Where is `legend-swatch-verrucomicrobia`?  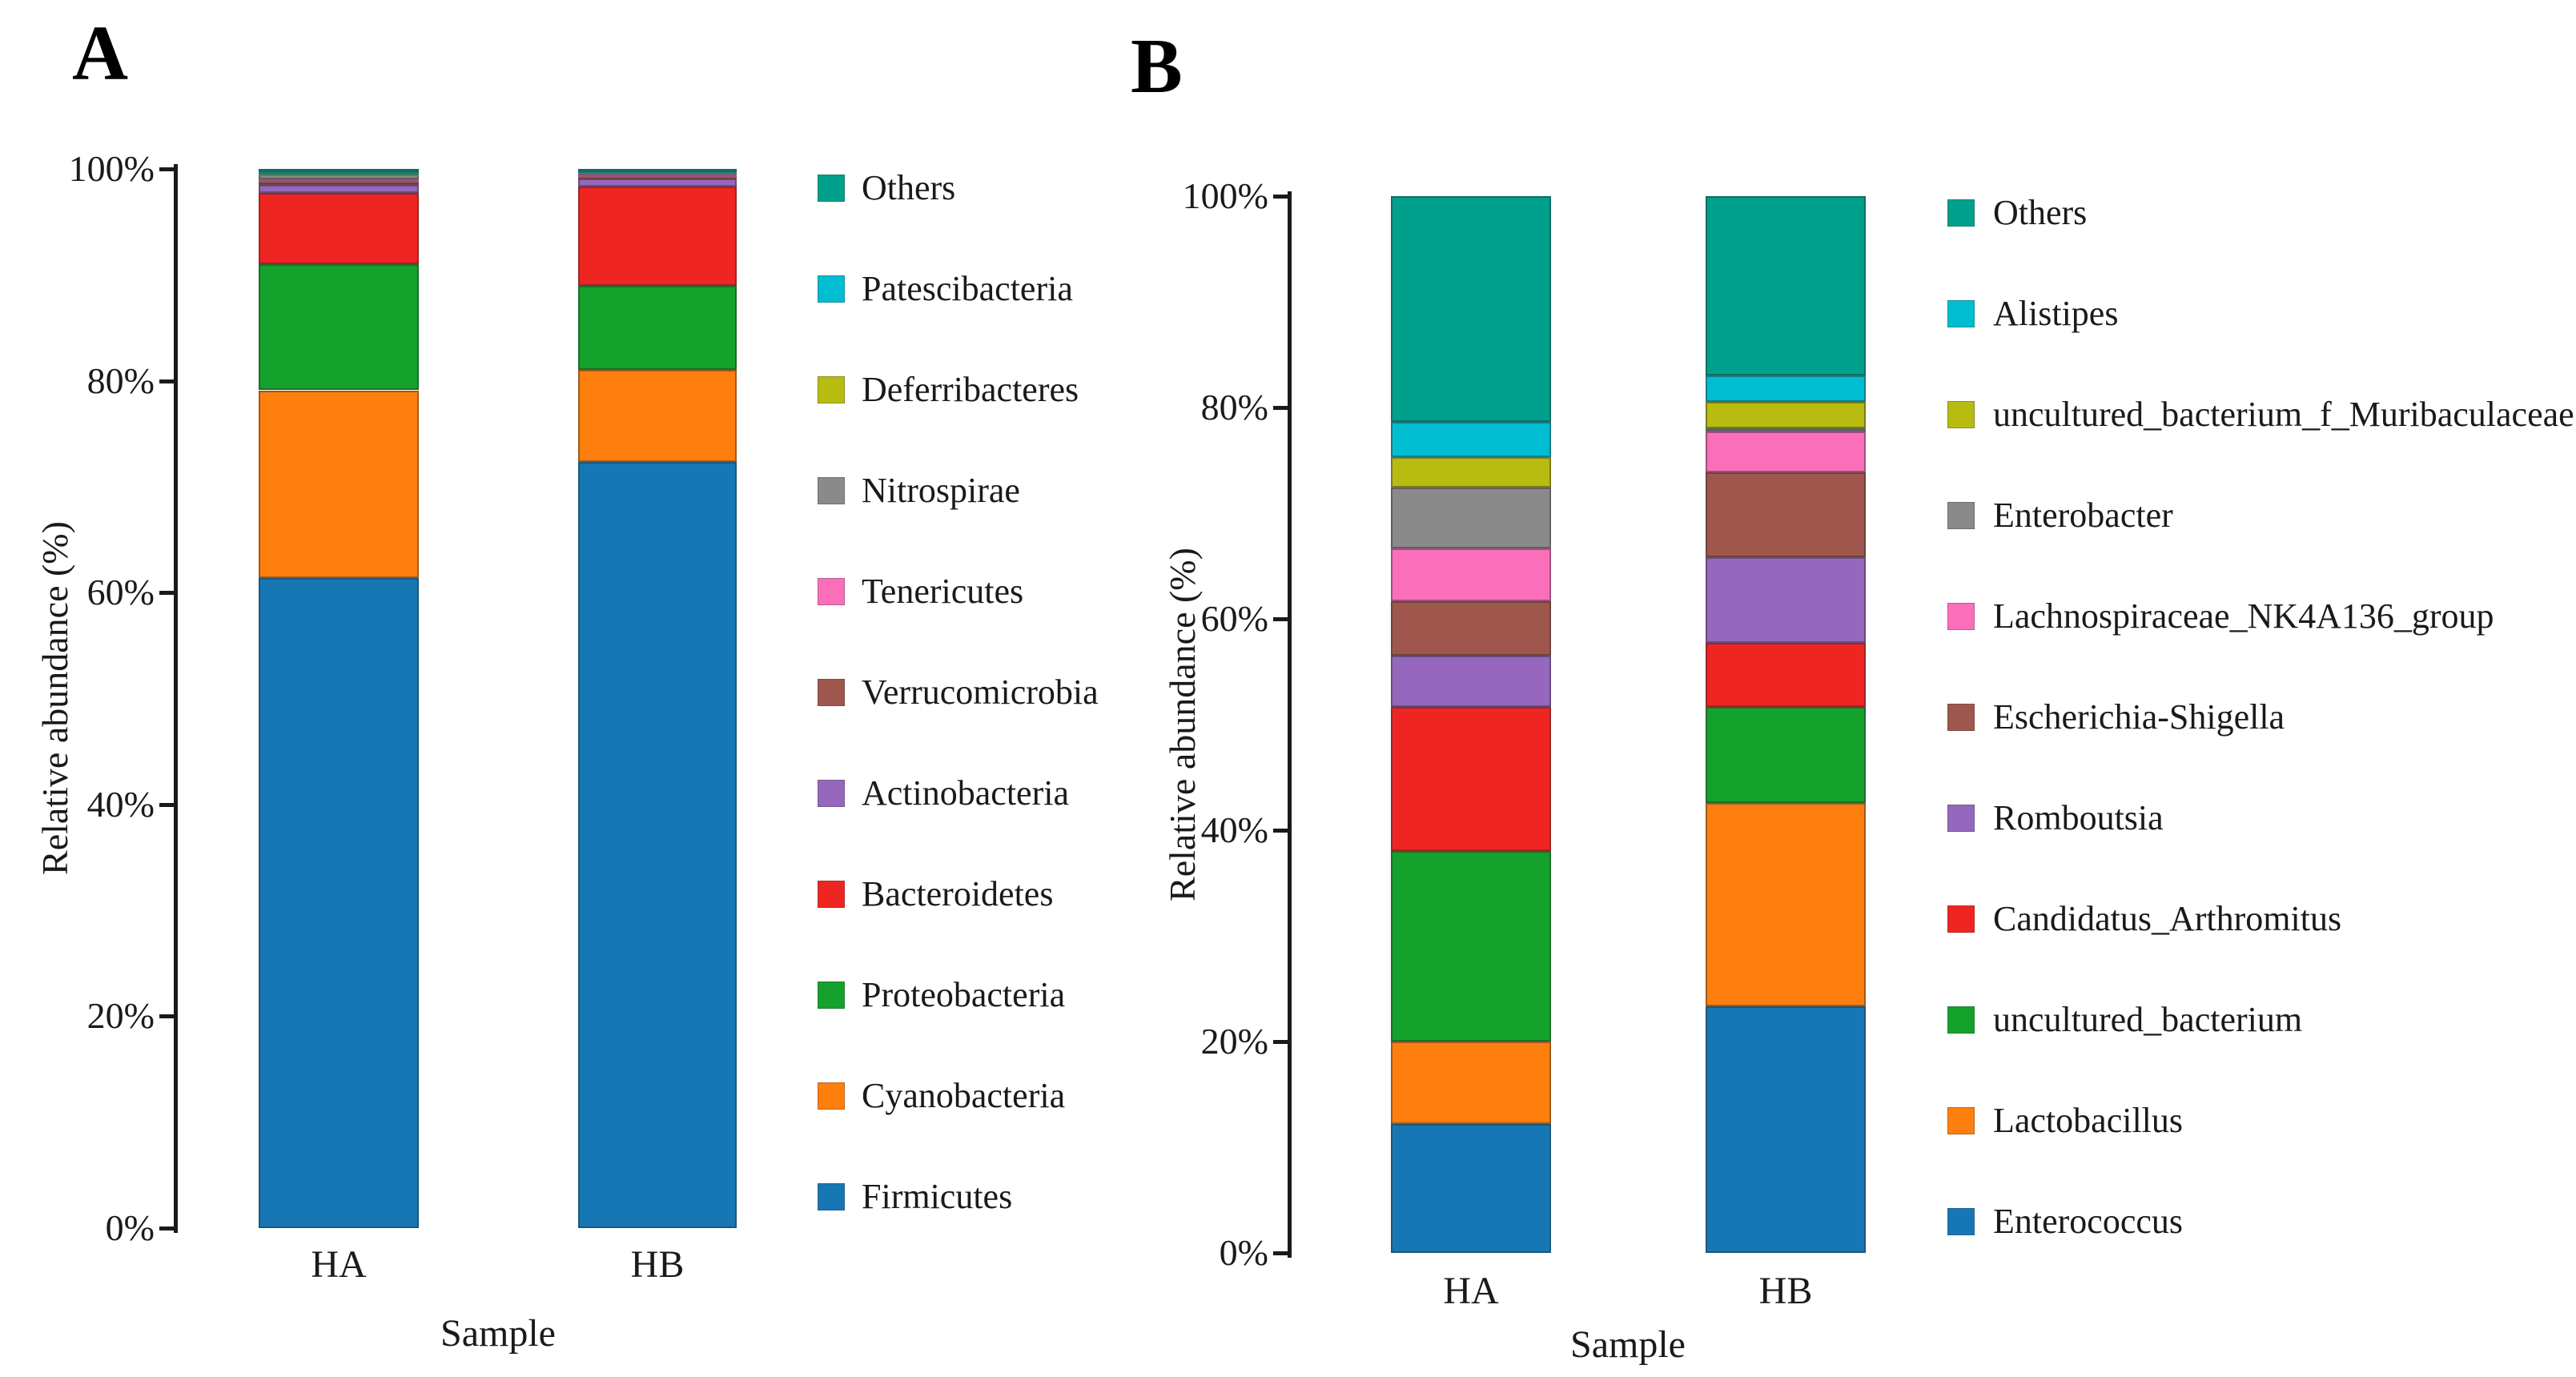 legend-swatch-verrucomicrobia is located at coordinates (831, 692).